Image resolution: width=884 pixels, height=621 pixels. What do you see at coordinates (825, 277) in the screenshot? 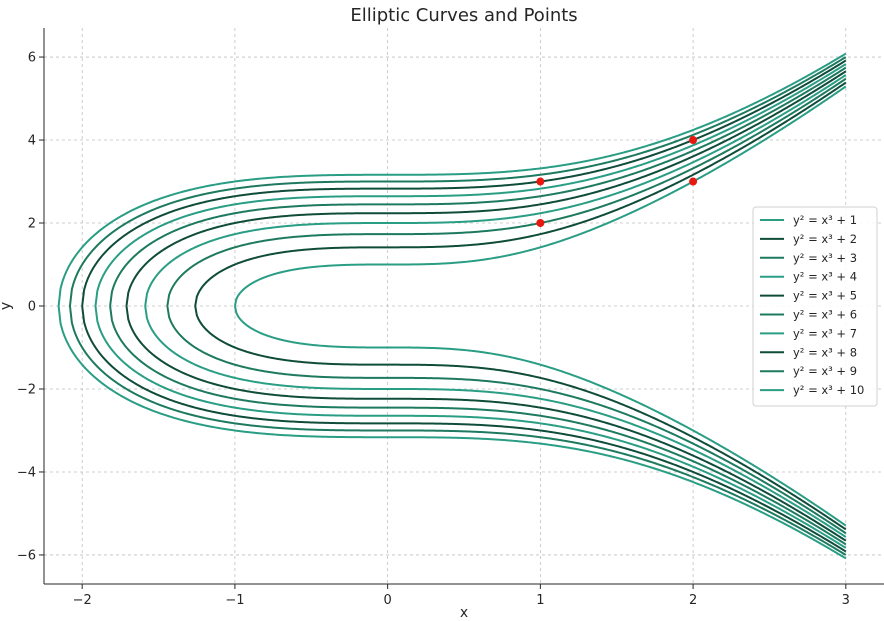
I see `legend-label: y² = x³ + 4` at bounding box center [825, 277].